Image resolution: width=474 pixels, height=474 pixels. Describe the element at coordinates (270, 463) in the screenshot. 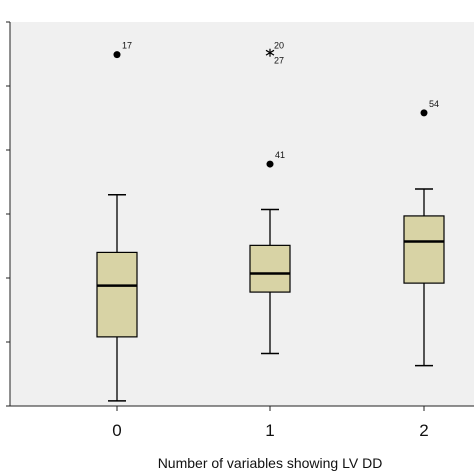

I see `x-axis-title: Number of variables showing LV DD` at that location.